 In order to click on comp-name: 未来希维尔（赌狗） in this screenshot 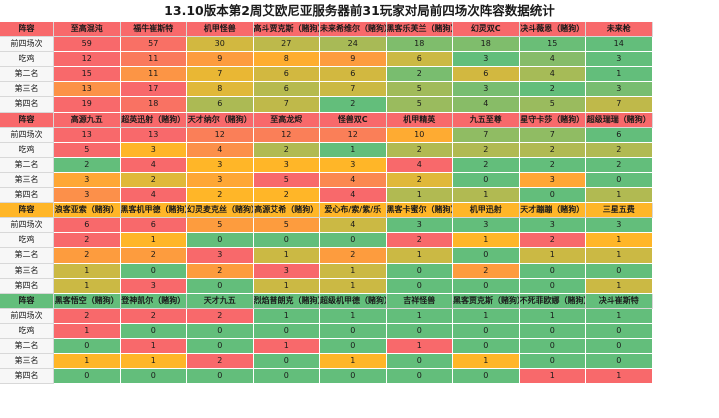, I will do `click(353, 30)`.